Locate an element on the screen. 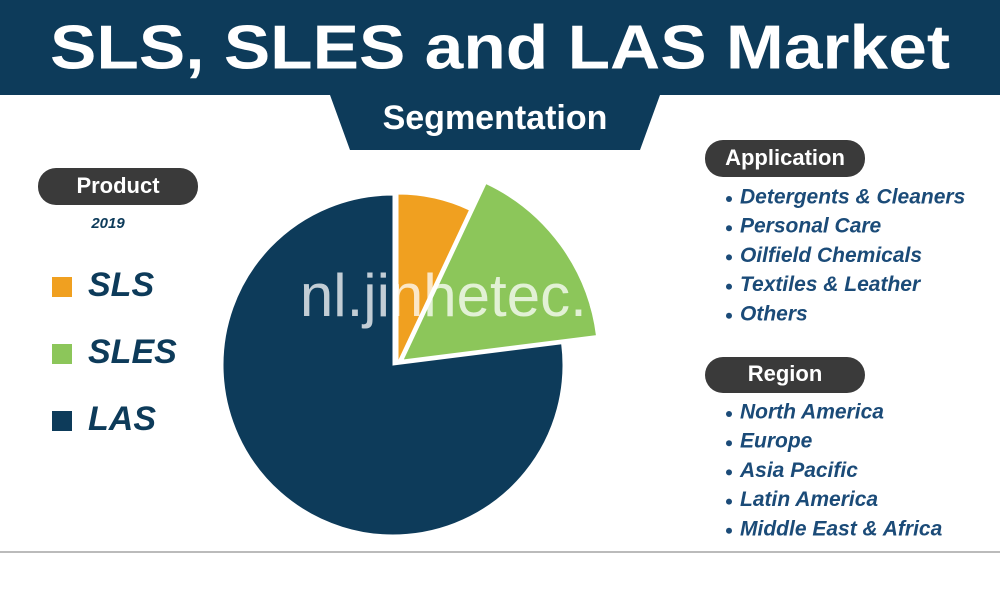 The height and width of the screenshot is (614, 1000). product-pill is located at coordinates (118, 186).